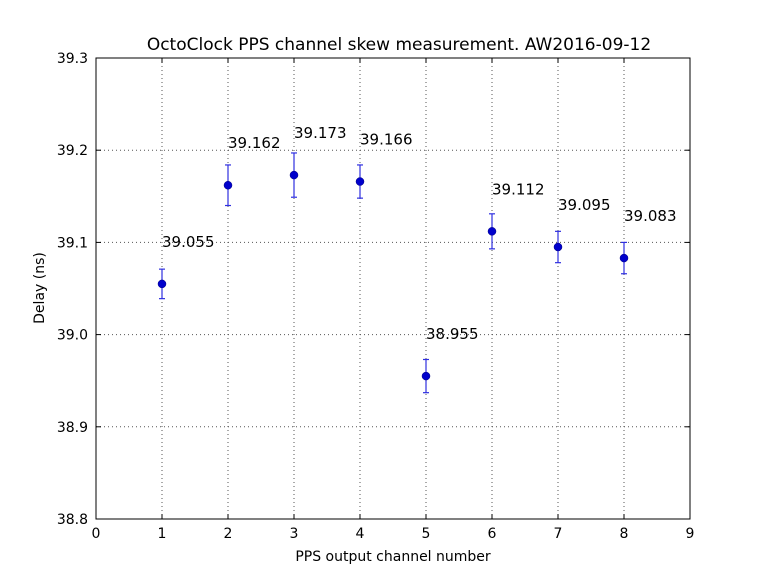  Describe the element at coordinates (386, 140) in the screenshot. I see `data-label: 39.166` at that location.